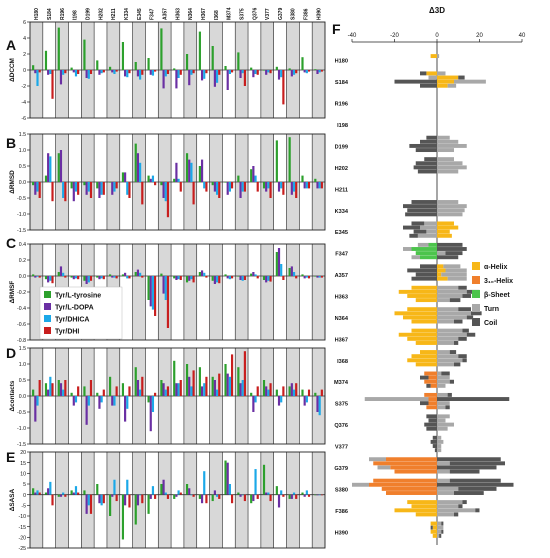 This screenshot has width=550, height=558. What do you see at coordinates (434, 527) in the screenshot?
I see `bar-f-h390-r1-s0` at bounding box center [434, 527].